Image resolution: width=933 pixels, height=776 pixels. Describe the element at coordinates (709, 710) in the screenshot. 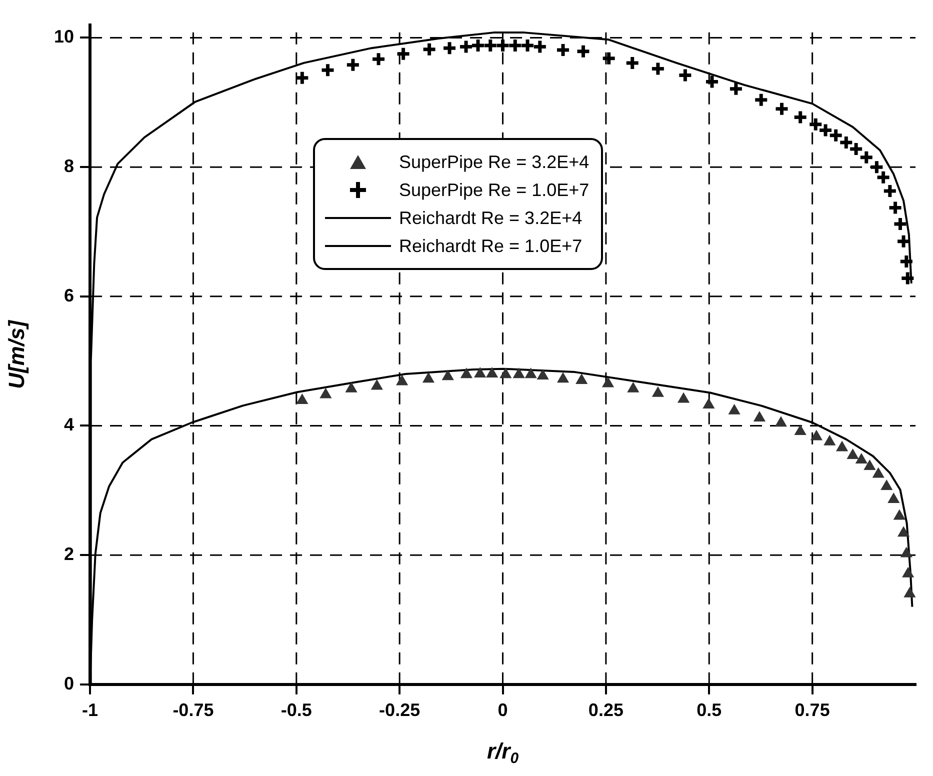

I see `x-tick-label: 0.5` at that location.